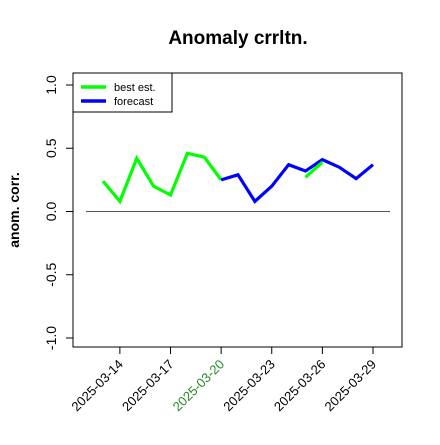  Describe the element at coordinates (249, 386) in the screenshot. I see `x-tick-label: 2025-03-23` at that location.